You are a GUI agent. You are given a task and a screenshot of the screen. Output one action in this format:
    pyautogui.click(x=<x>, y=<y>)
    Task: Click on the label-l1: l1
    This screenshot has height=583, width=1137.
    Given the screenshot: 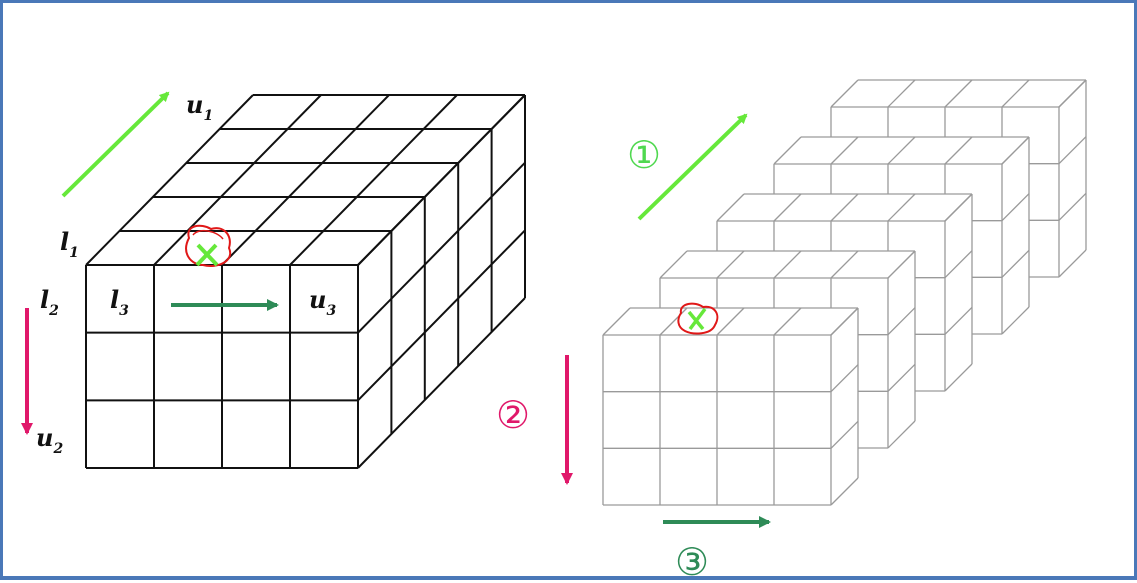 What is the action you would take?
    pyautogui.click(x=69, y=244)
    